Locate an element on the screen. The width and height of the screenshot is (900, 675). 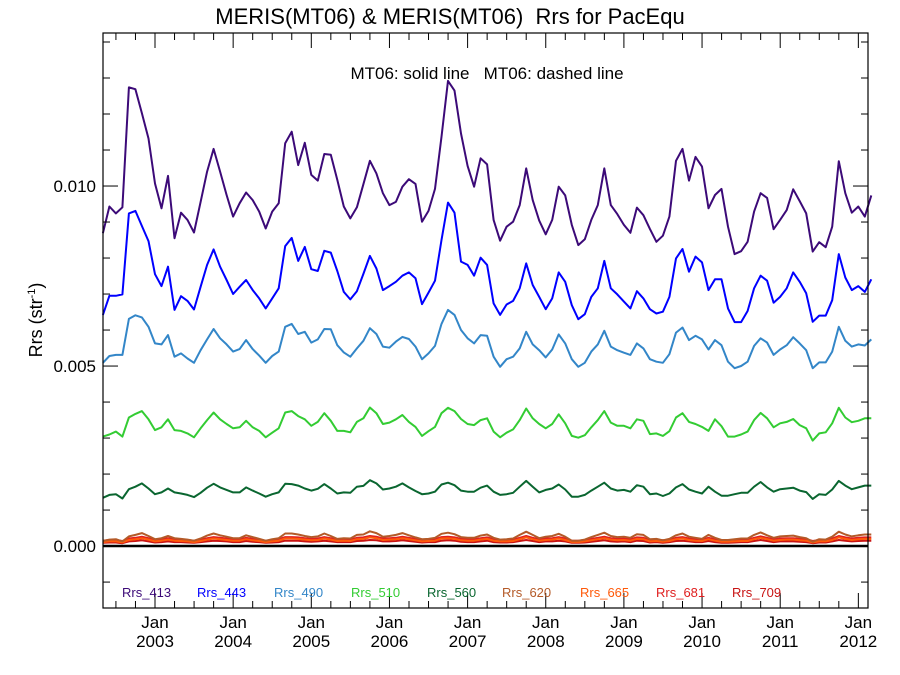
y-axis-label-superscript: -1 is located at coordinates (32, 294).